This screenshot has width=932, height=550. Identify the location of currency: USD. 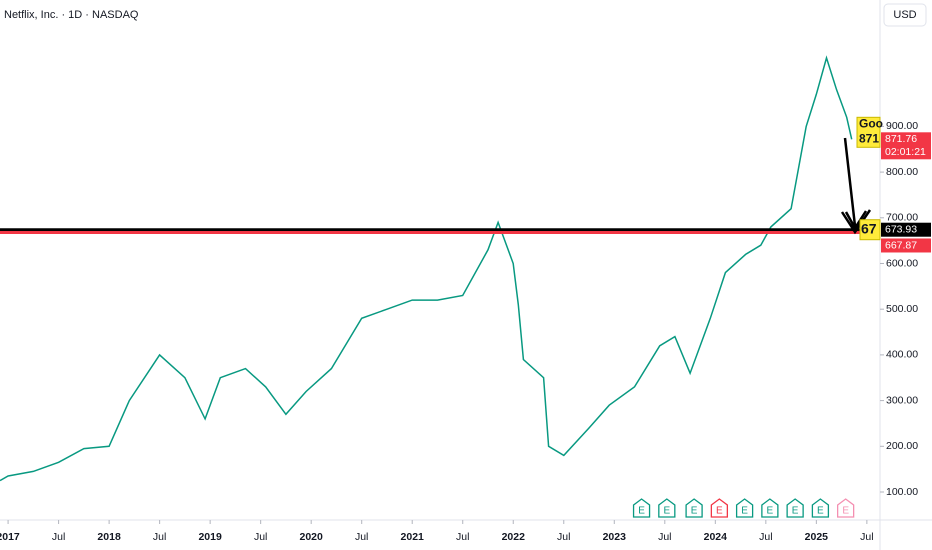
(904, 15).